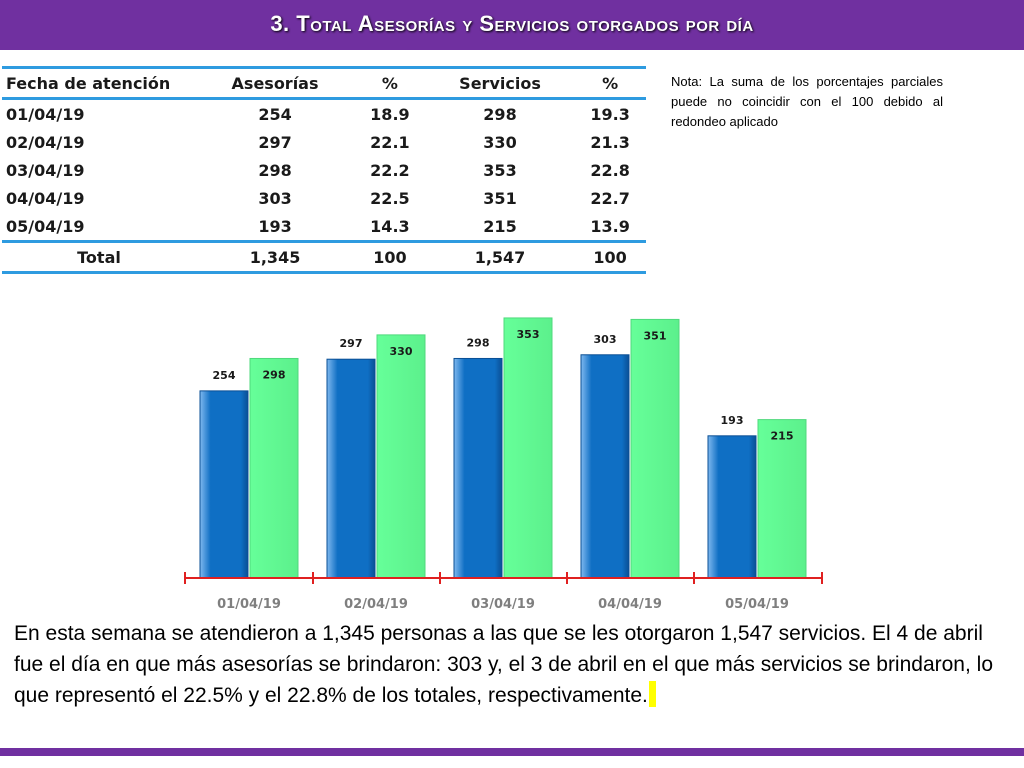 The width and height of the screenshot is (1024, 768). Describe the element at coordinates (88, 83) in the screenshot. I see `column-header-date: Fecha de atención` at that location.